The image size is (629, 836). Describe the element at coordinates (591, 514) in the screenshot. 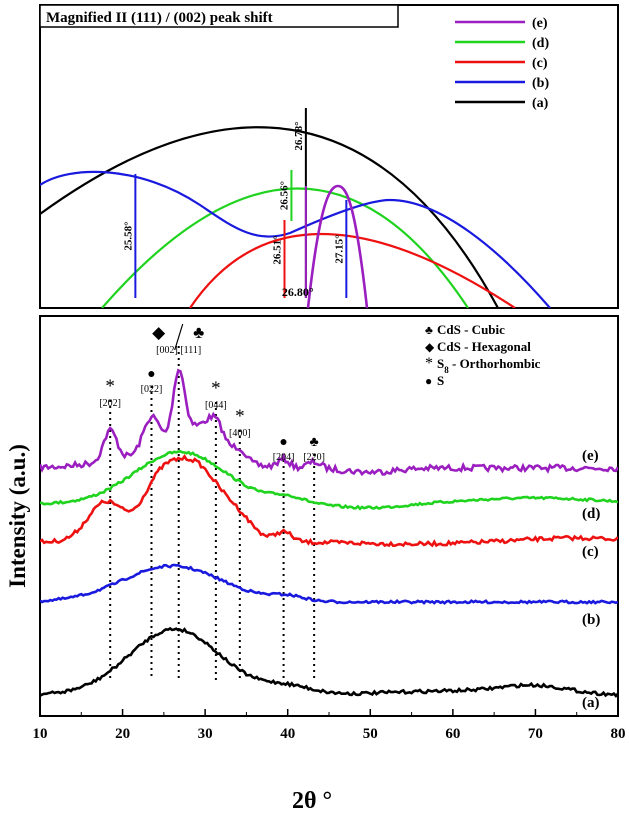

I see `series-label-1: (d)` at that location.